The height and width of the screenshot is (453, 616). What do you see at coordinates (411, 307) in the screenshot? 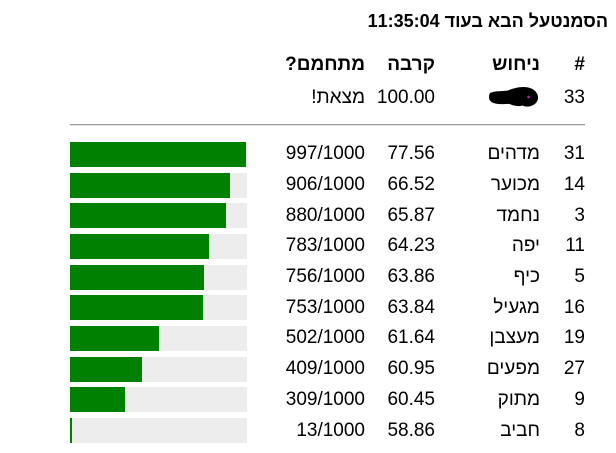
I see `guess-closeness: 63.84` at bounding box center [411, 307].